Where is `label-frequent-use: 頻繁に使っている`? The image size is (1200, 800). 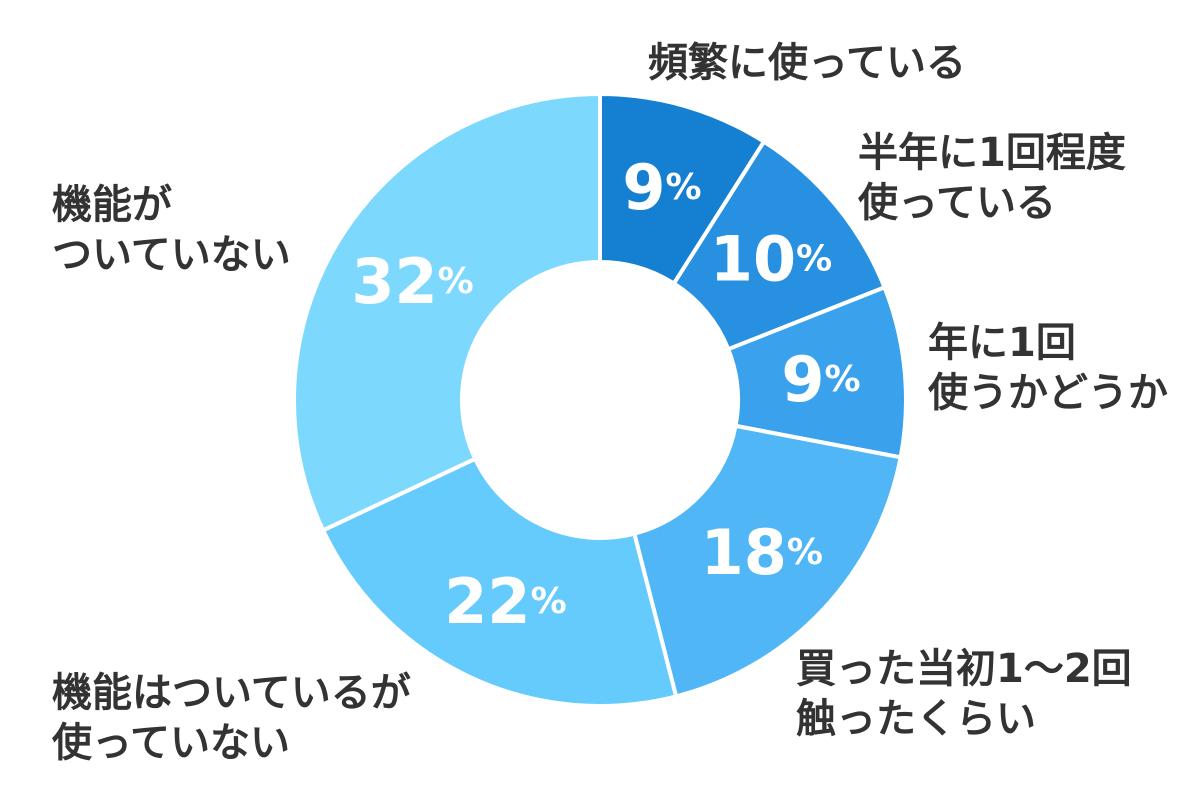 label-frequent-use: 頻繁に使っている is located at coordinates (807, 63).